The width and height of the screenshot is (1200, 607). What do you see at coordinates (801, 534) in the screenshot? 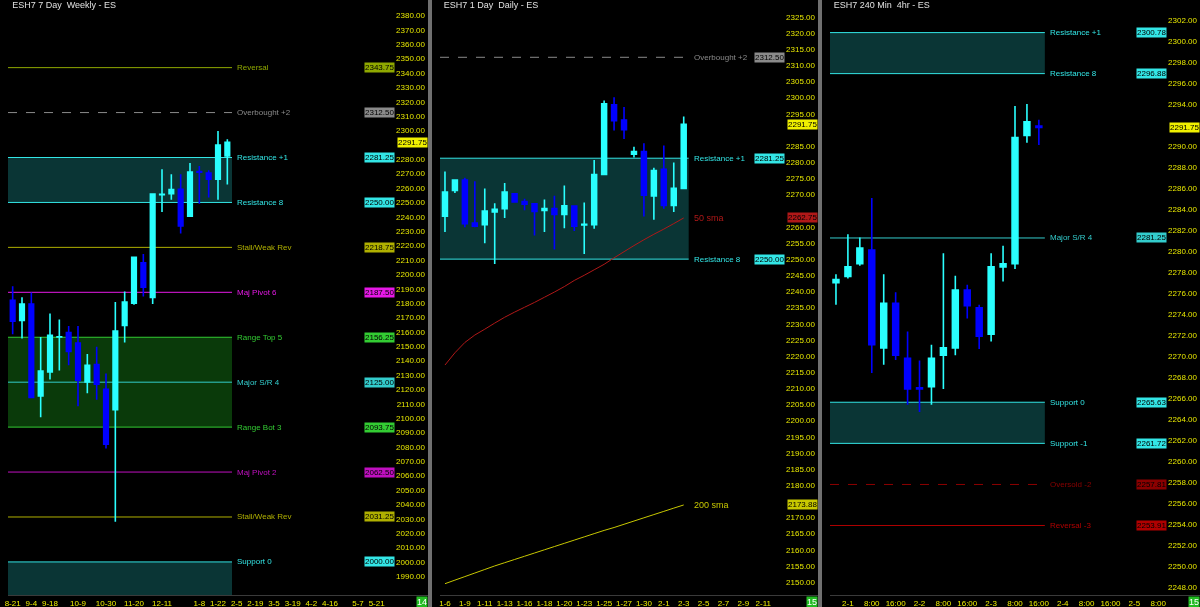
I see `y-tick-label: 2165.00` at bounding box center [801, 534].